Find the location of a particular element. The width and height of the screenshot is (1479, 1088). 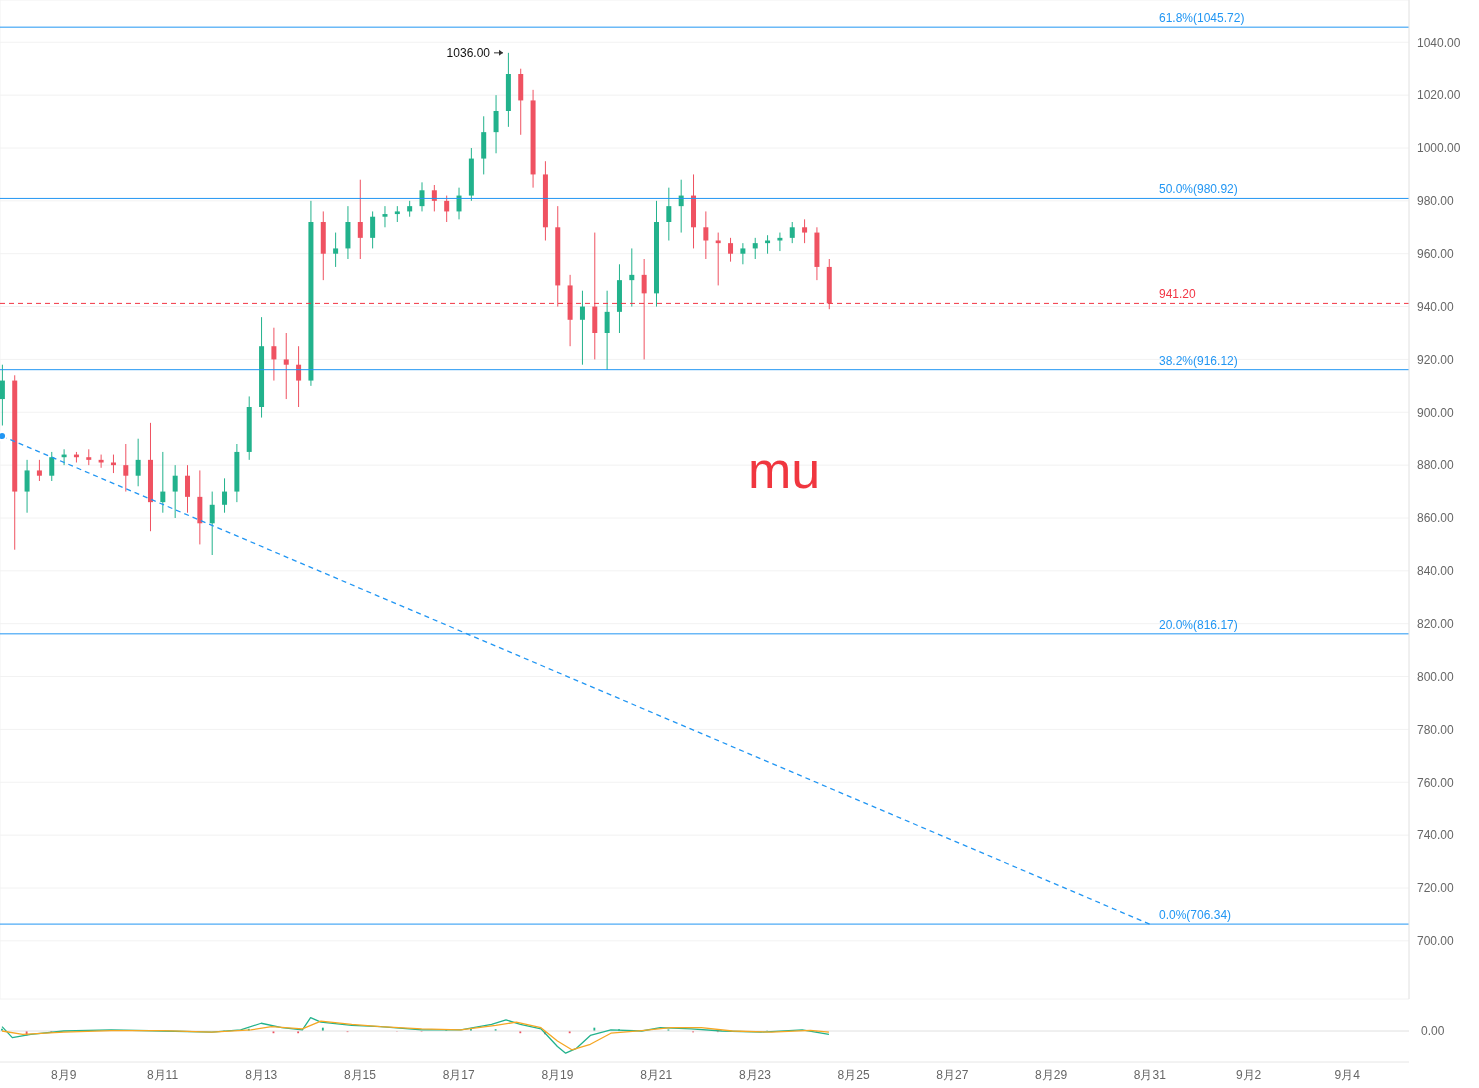

ref-line-label: 0.0%(706.34) is located at coordinates (1195, 915).